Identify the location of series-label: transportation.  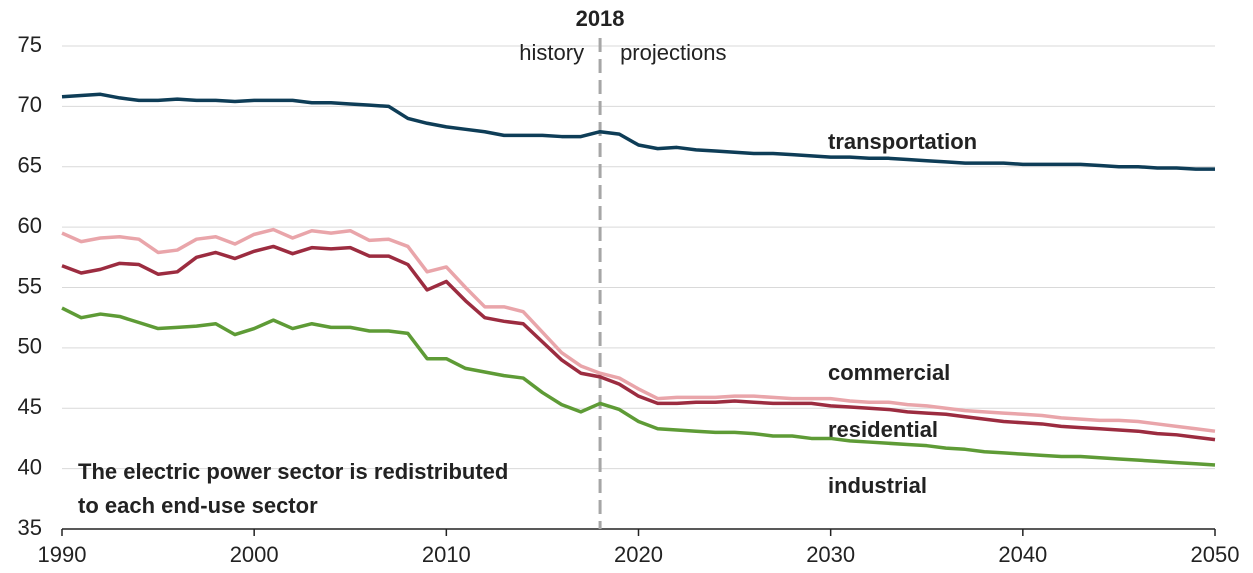
(902, 141).